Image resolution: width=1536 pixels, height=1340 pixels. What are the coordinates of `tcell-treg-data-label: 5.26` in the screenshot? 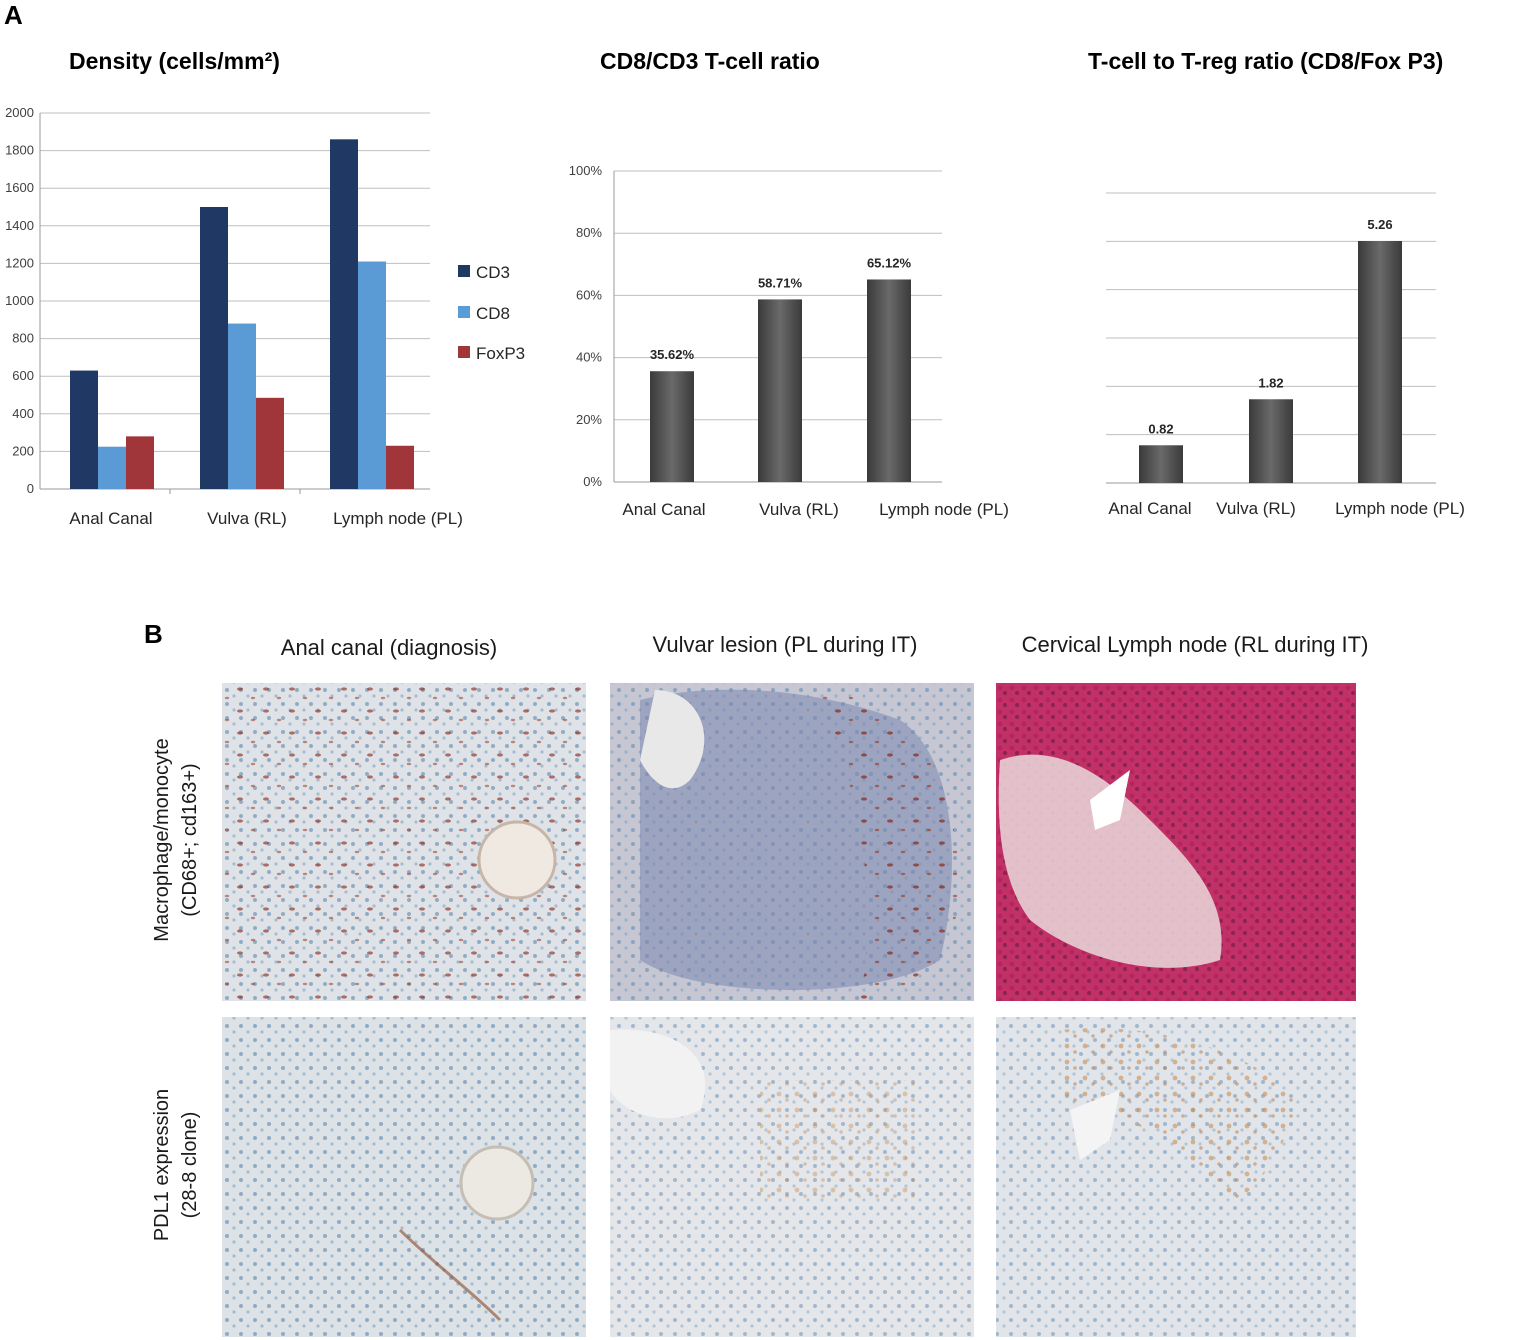 It's located at (1379, 224).